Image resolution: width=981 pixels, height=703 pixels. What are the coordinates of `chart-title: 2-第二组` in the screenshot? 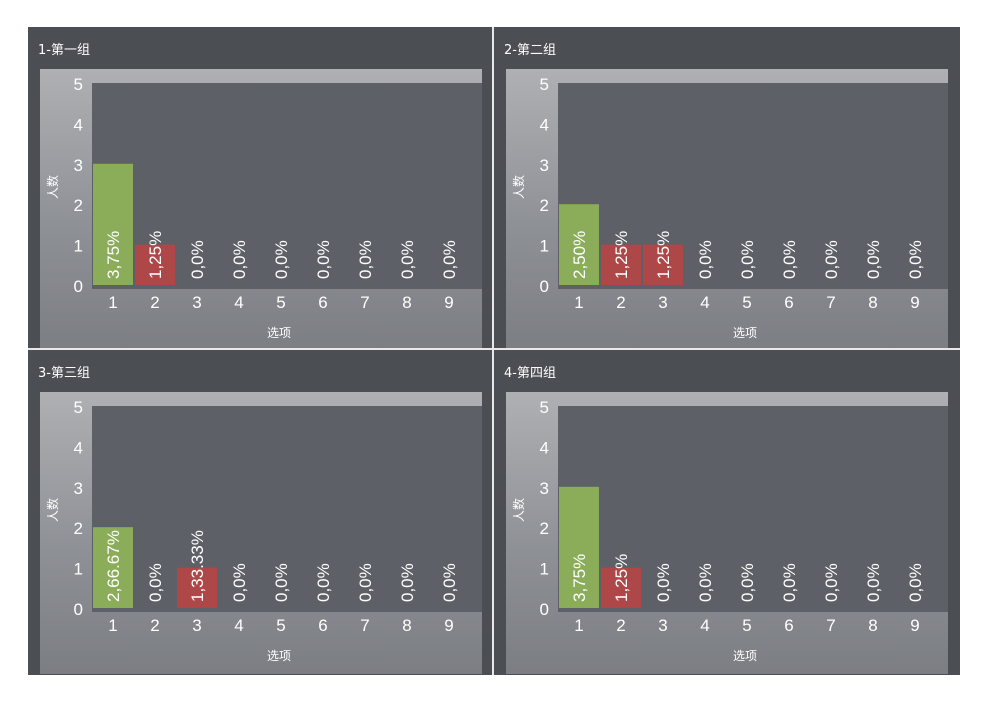 It's located at (530, 50).